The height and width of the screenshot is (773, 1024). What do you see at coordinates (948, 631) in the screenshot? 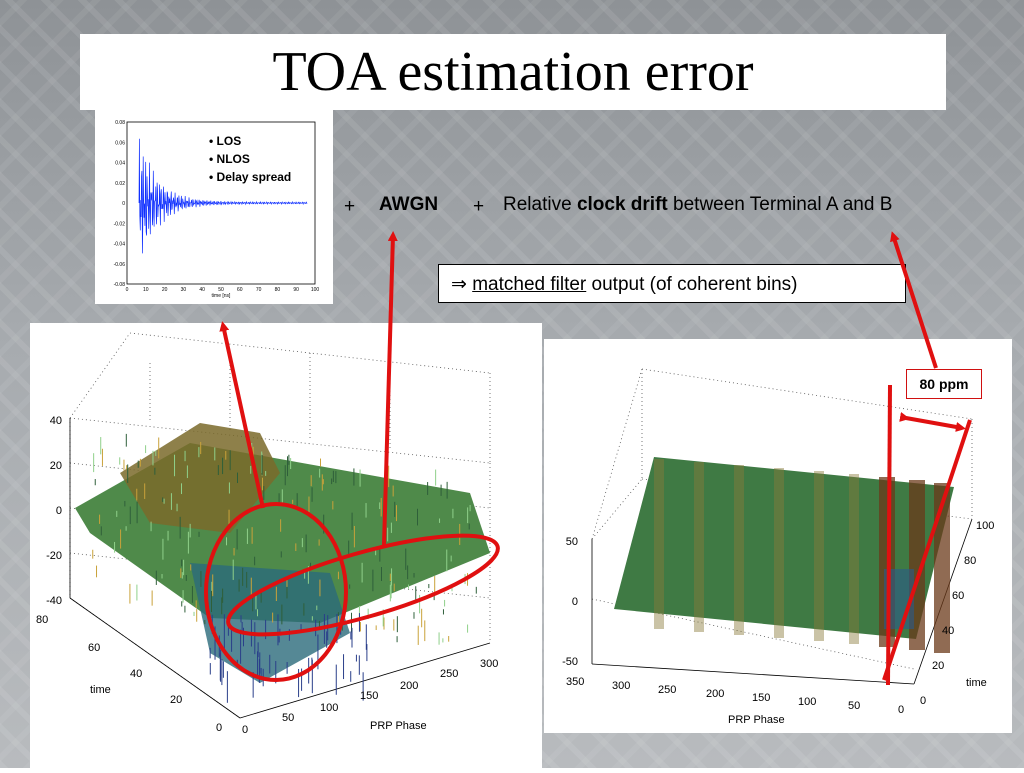
I see `s2-time-tick-40: 40` at bounding box center [948, 631].